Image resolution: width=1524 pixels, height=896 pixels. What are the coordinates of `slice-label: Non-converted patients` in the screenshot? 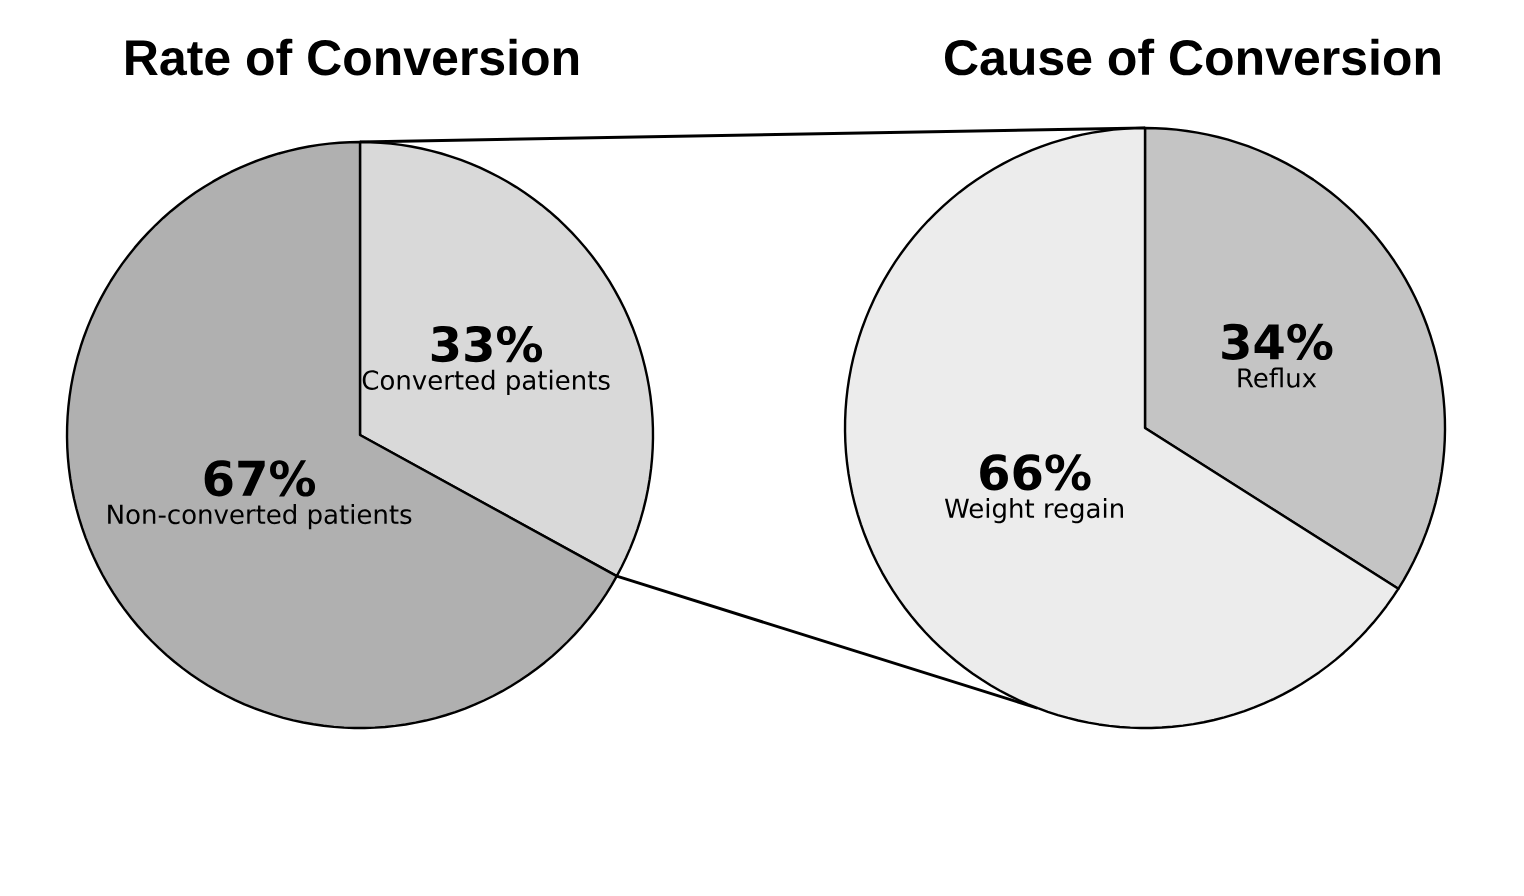 It's located at (260, 517).